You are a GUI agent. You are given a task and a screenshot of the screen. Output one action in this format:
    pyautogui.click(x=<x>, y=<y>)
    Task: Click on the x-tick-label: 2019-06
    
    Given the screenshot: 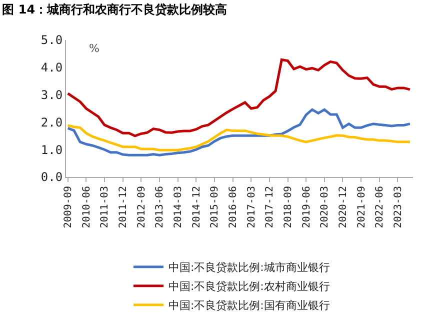 What is the action you would take?
    pyautogui.click(x=306, y=207)
    